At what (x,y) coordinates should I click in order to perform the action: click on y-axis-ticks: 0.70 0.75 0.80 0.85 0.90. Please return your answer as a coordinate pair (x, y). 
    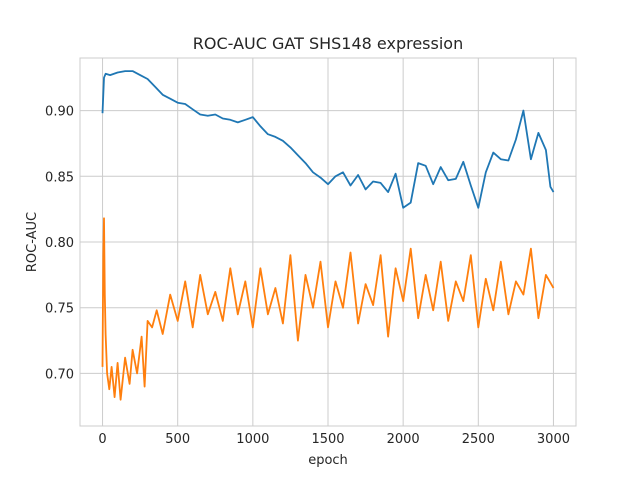
    Looking at the image, I should click on (59, 244).